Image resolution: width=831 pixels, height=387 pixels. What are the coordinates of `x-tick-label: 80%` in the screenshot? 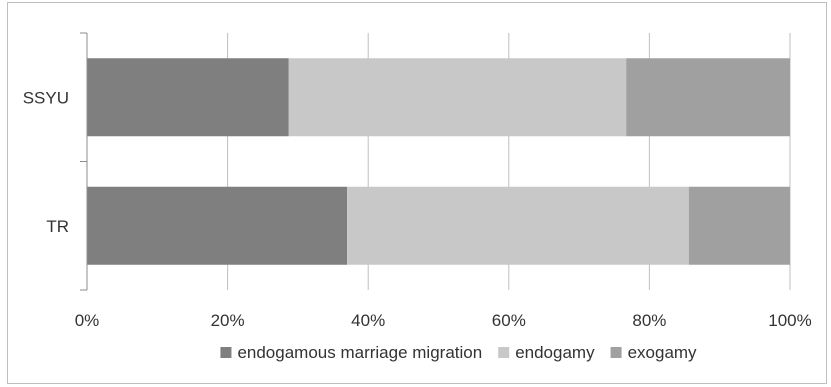 It's located at (649, 320).